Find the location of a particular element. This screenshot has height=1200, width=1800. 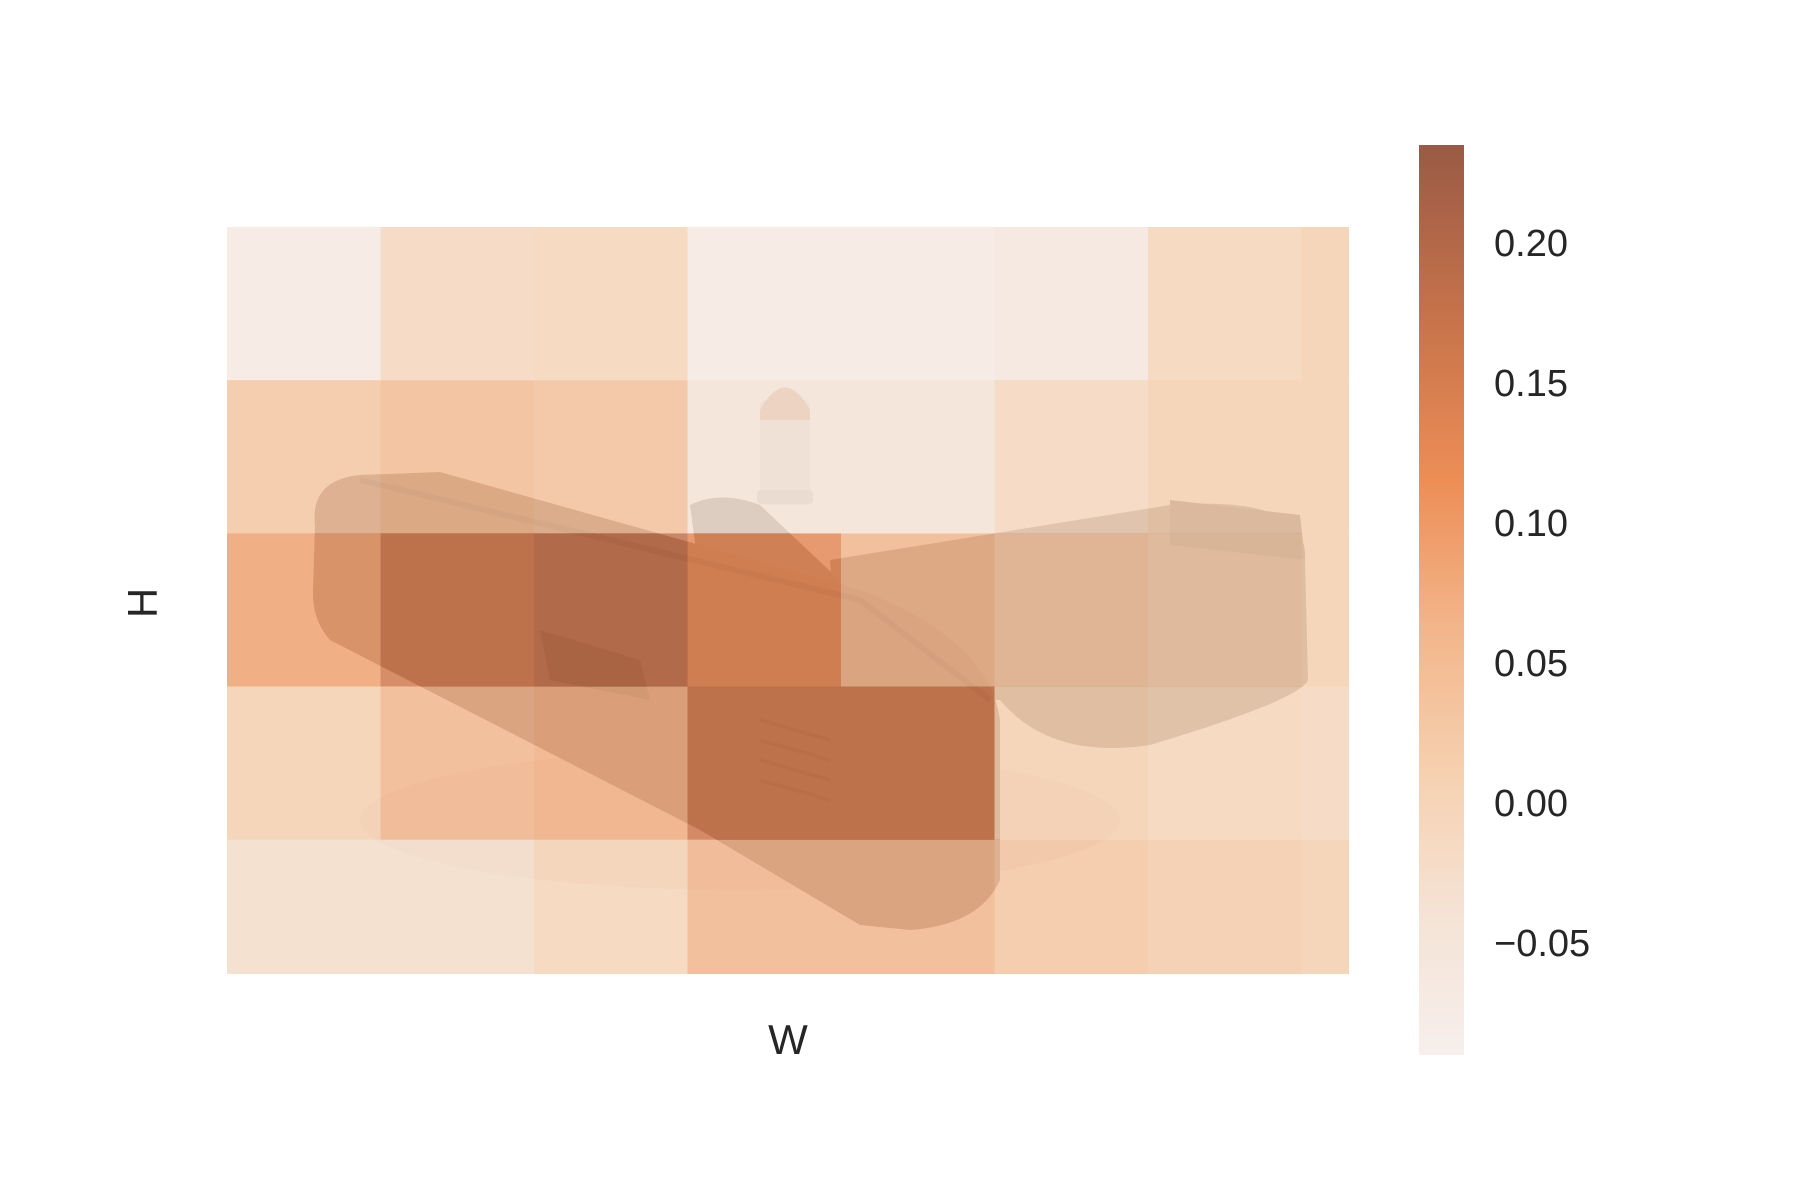

heatmap-cell-r2-c4 is located at coordinates (918, 610).